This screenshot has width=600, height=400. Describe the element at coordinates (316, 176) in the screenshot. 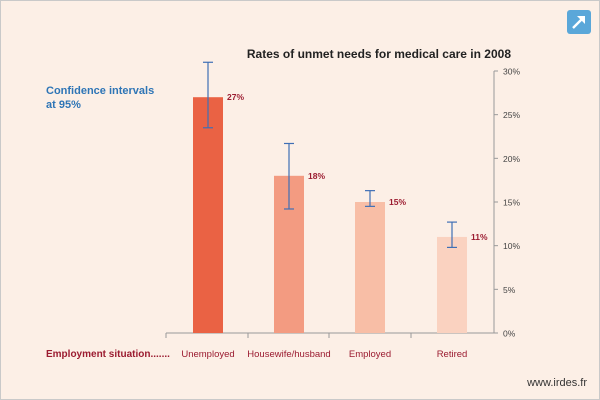

I see `data-label: 18%` at that location.